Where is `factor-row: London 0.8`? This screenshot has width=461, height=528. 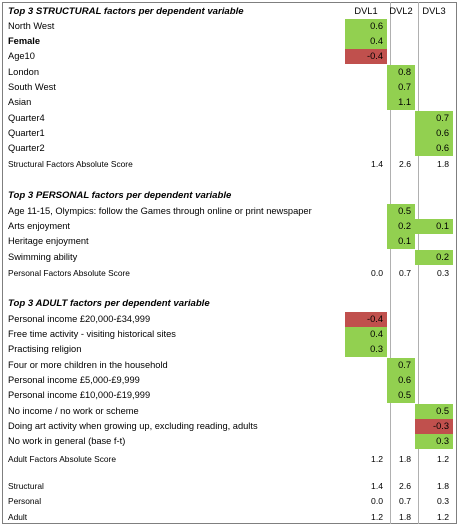 factor-row: London 0.8 is located at coordinates (229, 72).